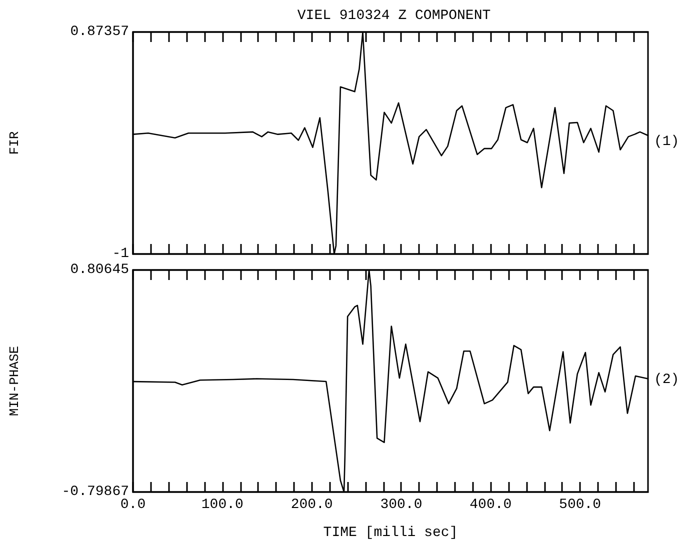  Describe the element at coordinates (491, 505) in the screenshot. I see `x-tick-label: 400.0` at that location.